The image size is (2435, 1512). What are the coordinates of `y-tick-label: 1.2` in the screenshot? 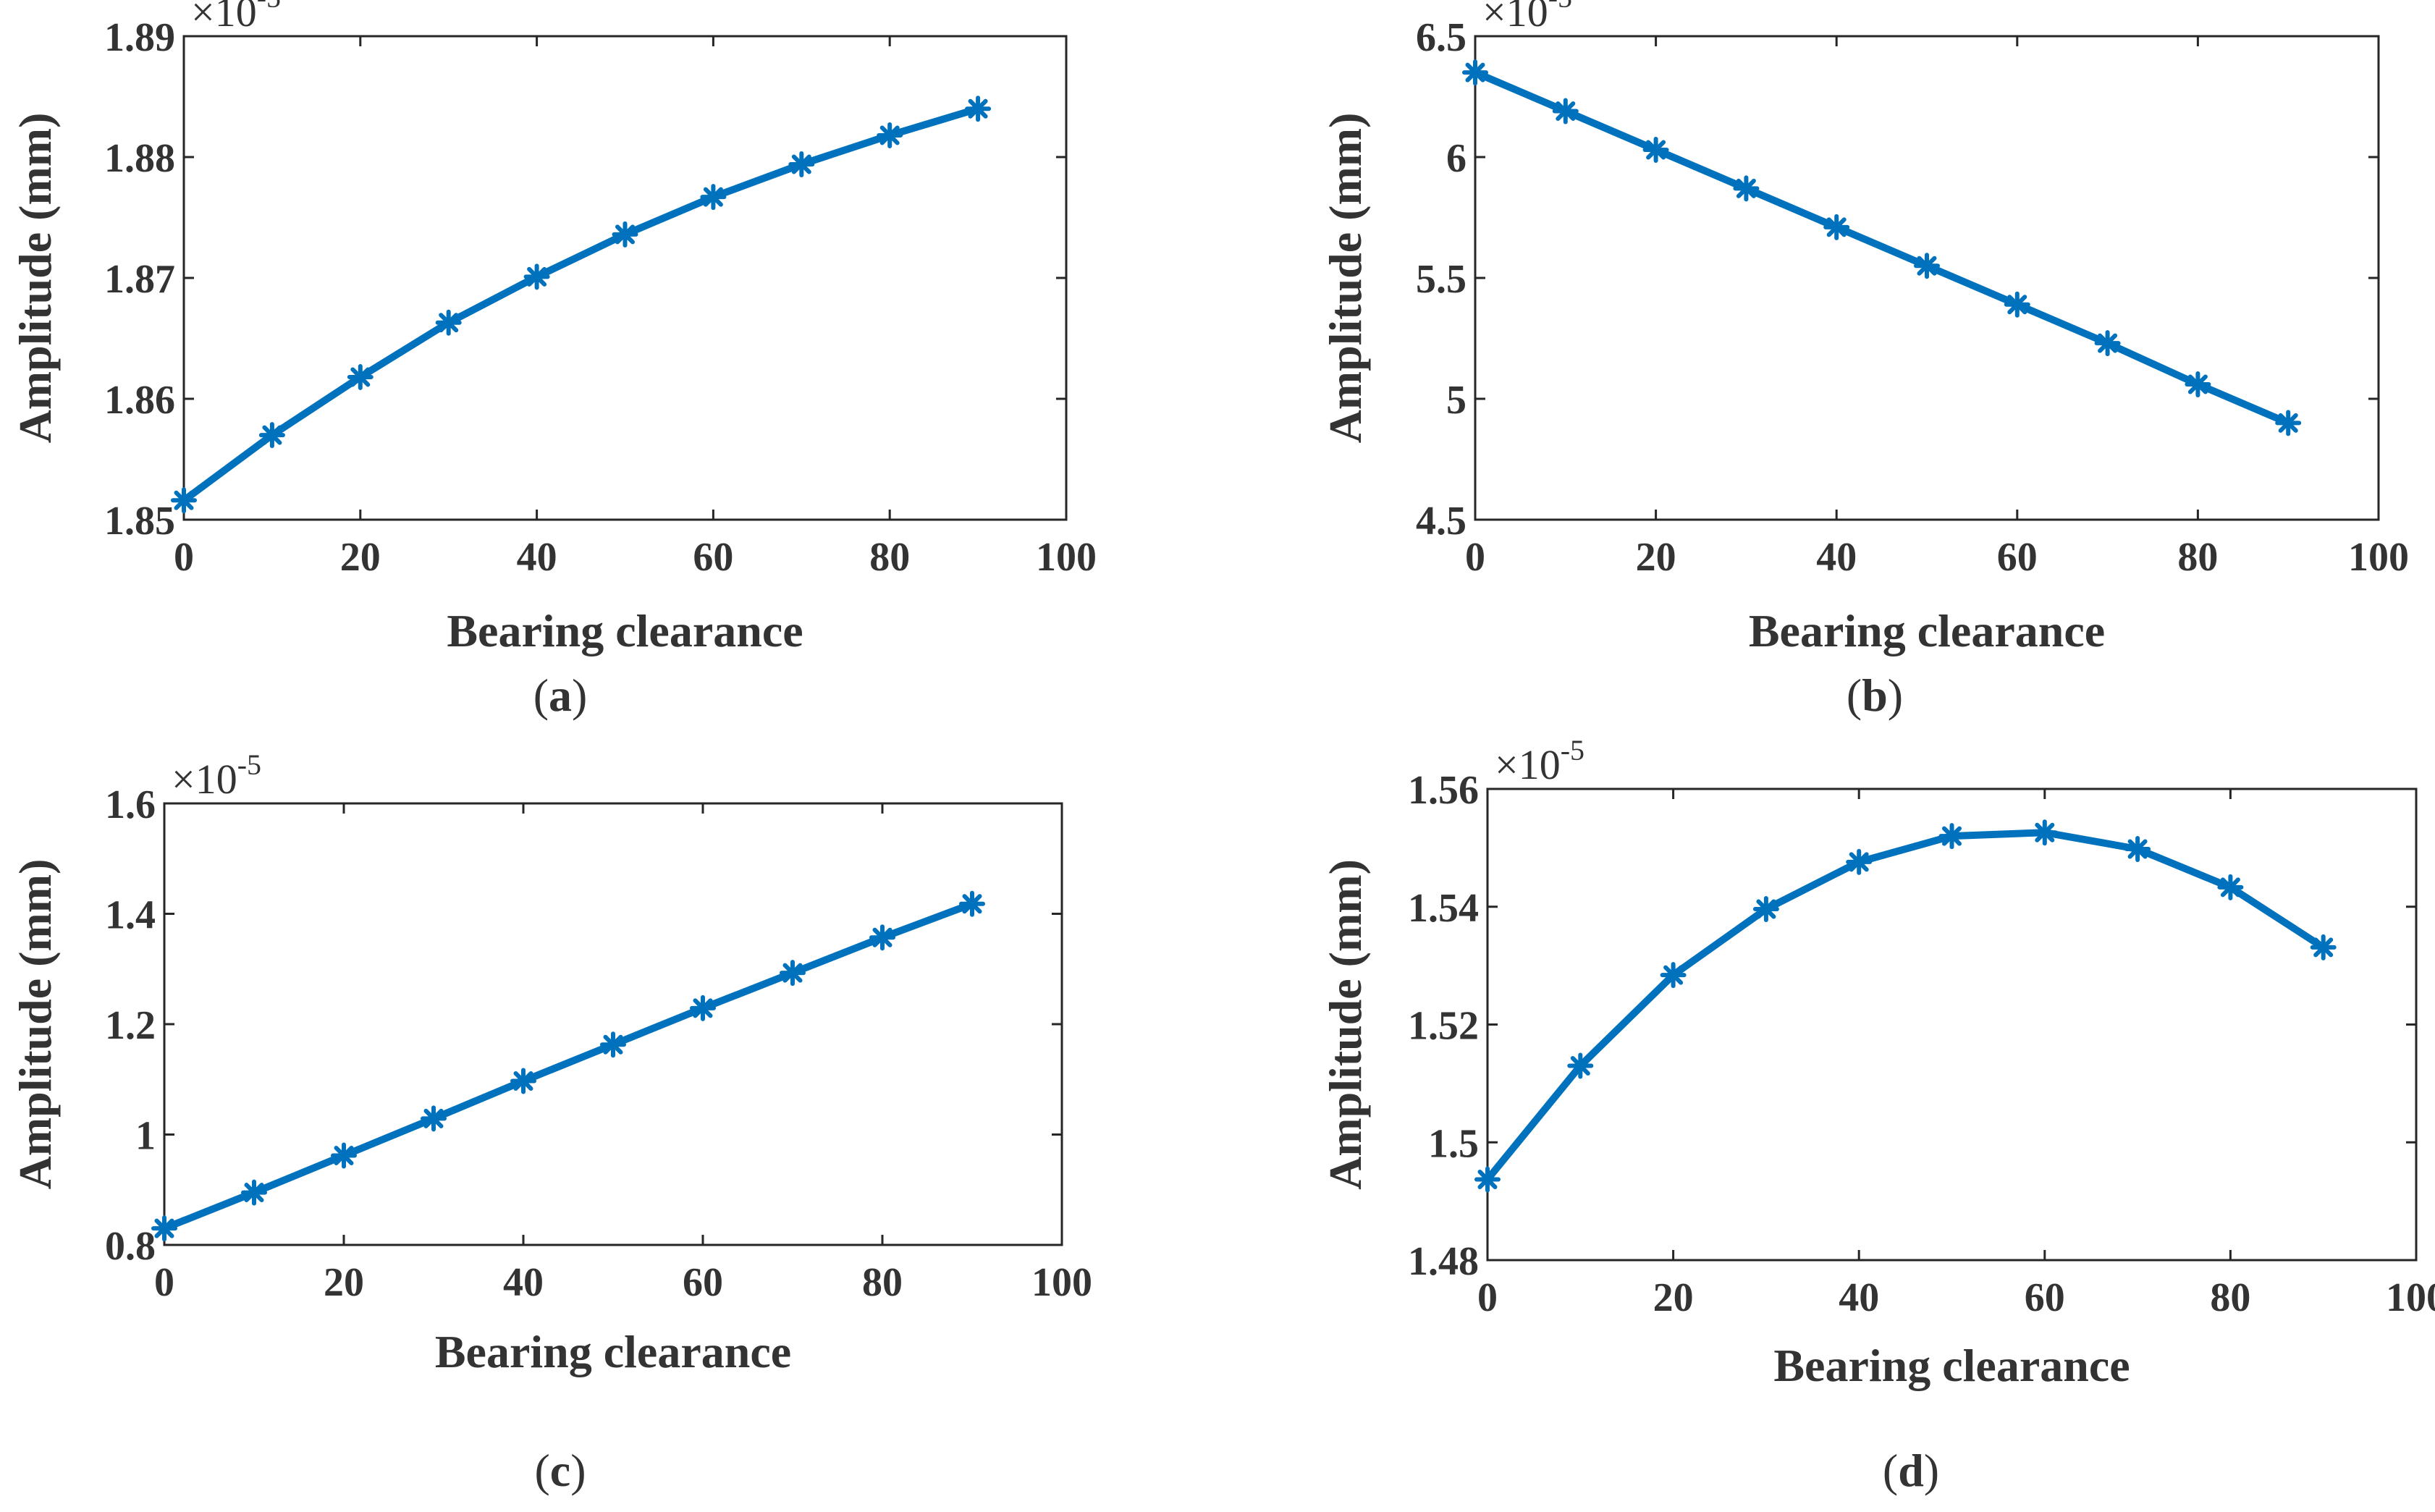 It's located at (130, 1025).